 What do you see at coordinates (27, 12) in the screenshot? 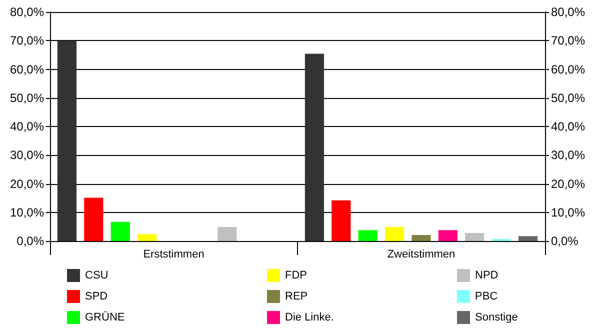
I see `y-tick-label: 80,0%` at bounding box center [27, 12].